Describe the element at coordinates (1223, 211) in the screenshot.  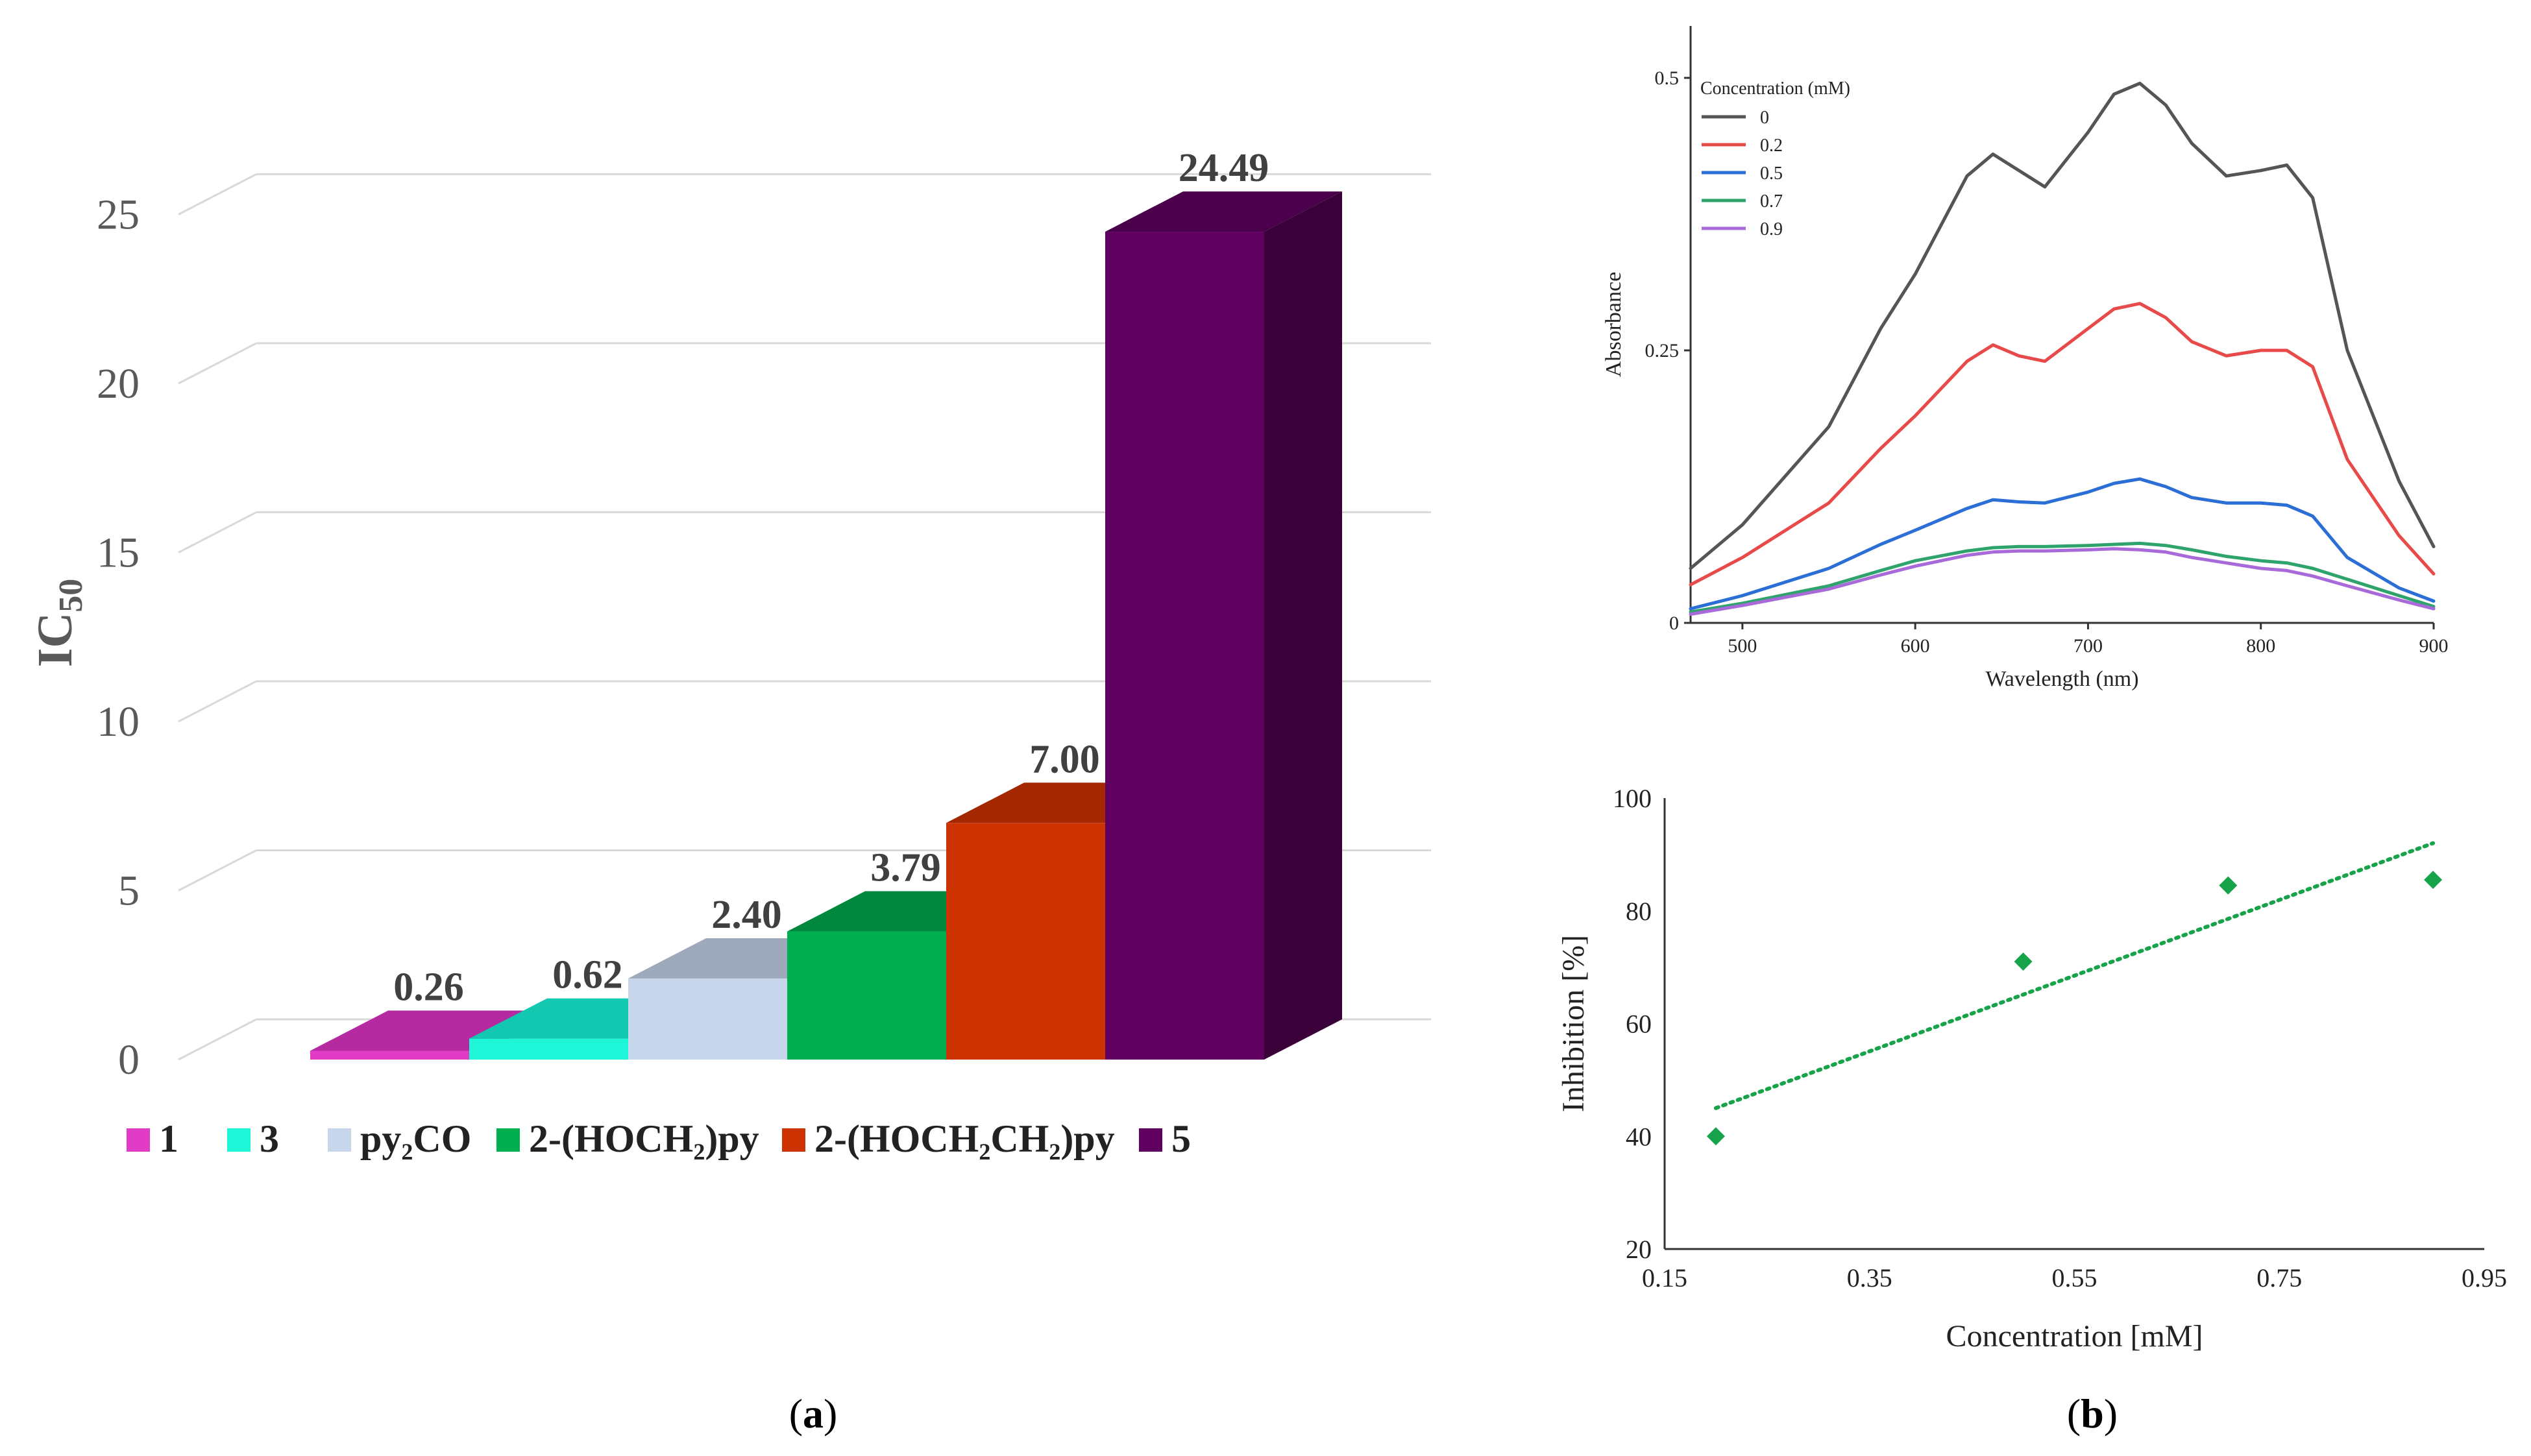
I see `bar-top-face` at that location.